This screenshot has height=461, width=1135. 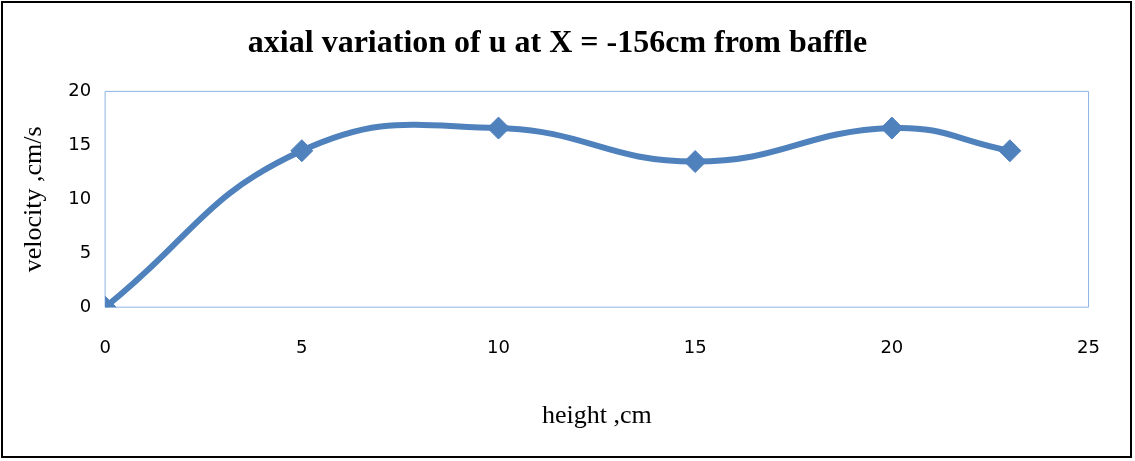 I want to click on x-tick-label: 15, so click(x=695, y=346).